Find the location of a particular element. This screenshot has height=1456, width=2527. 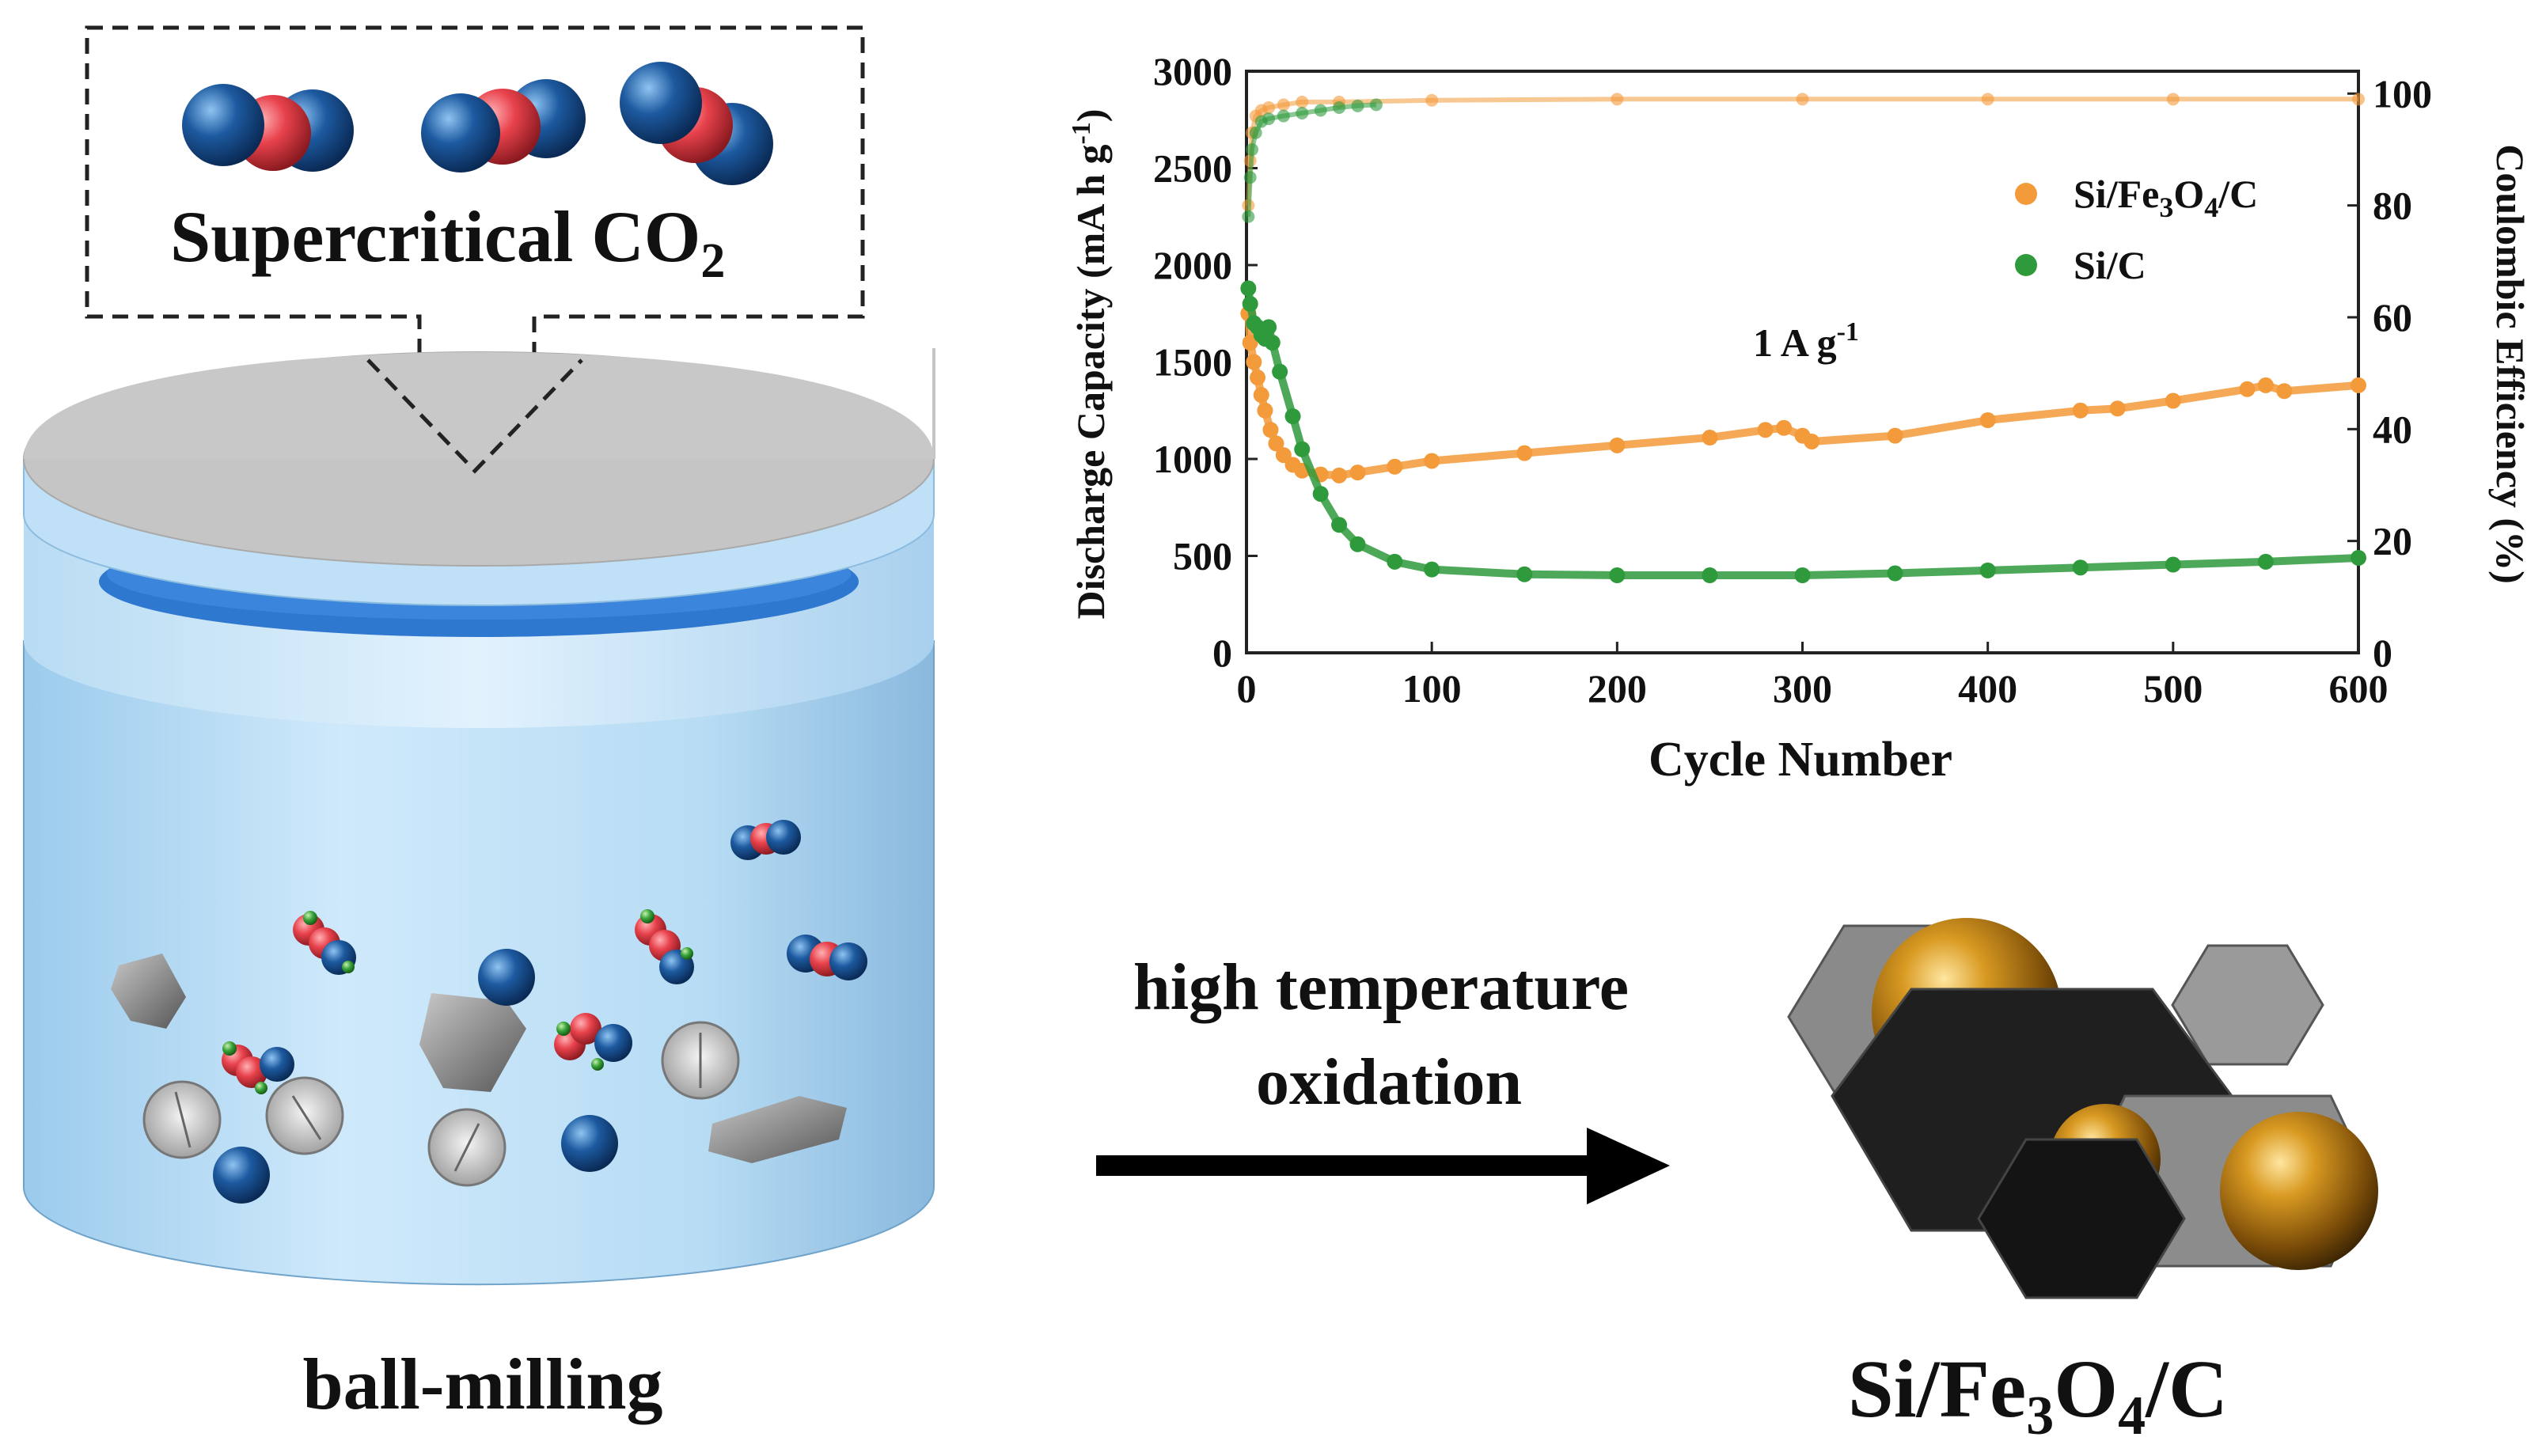

ball-milling-label: ball-milling is located at coordinates (483, 1384).